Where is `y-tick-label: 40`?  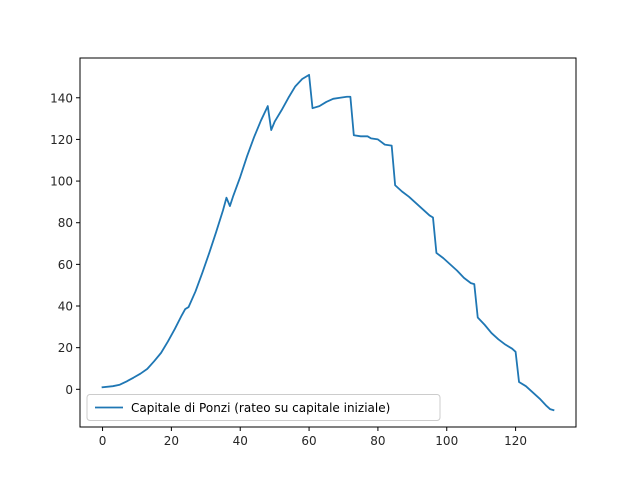 y-tick-label: 40 is located at coordinates (65, 307).